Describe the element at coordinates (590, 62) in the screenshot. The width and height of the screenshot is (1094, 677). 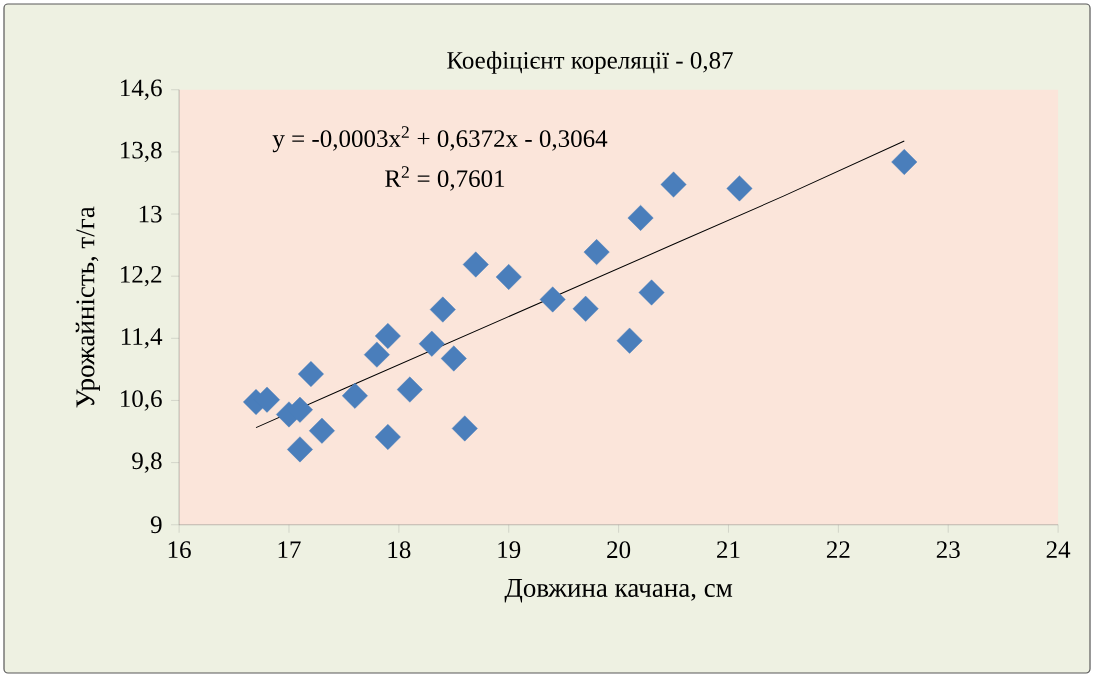
I see `text: Коефіцієнт кореляції - 0,87` at that location.